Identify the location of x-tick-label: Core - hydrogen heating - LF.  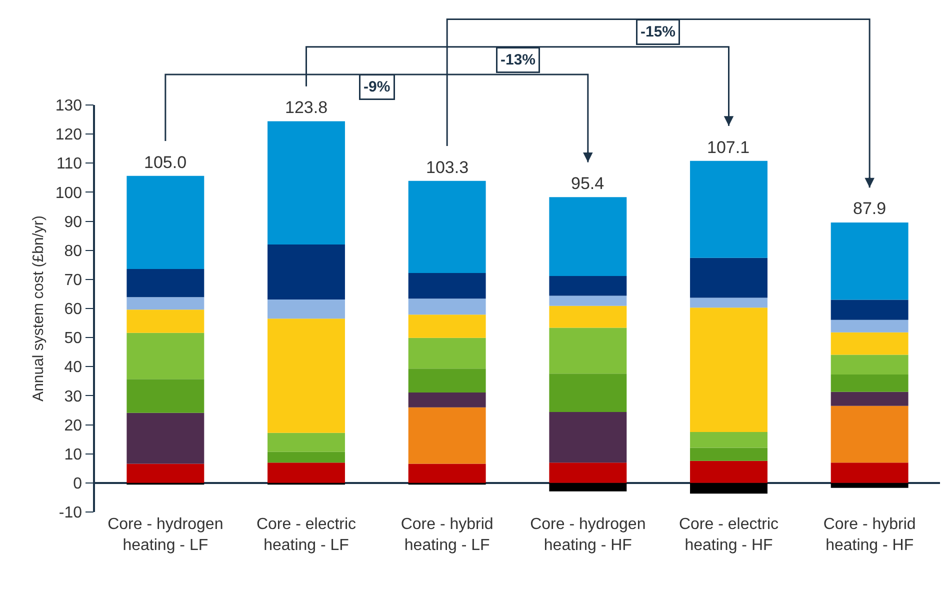
(166, 535).